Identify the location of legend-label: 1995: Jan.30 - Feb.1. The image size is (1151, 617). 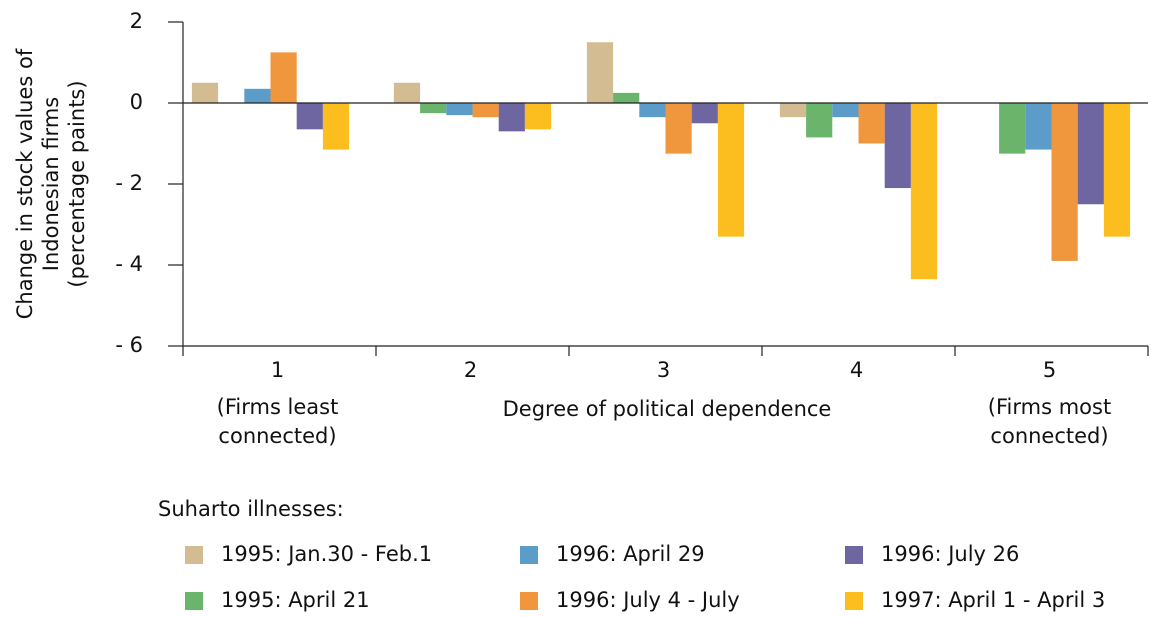
(326, 554).